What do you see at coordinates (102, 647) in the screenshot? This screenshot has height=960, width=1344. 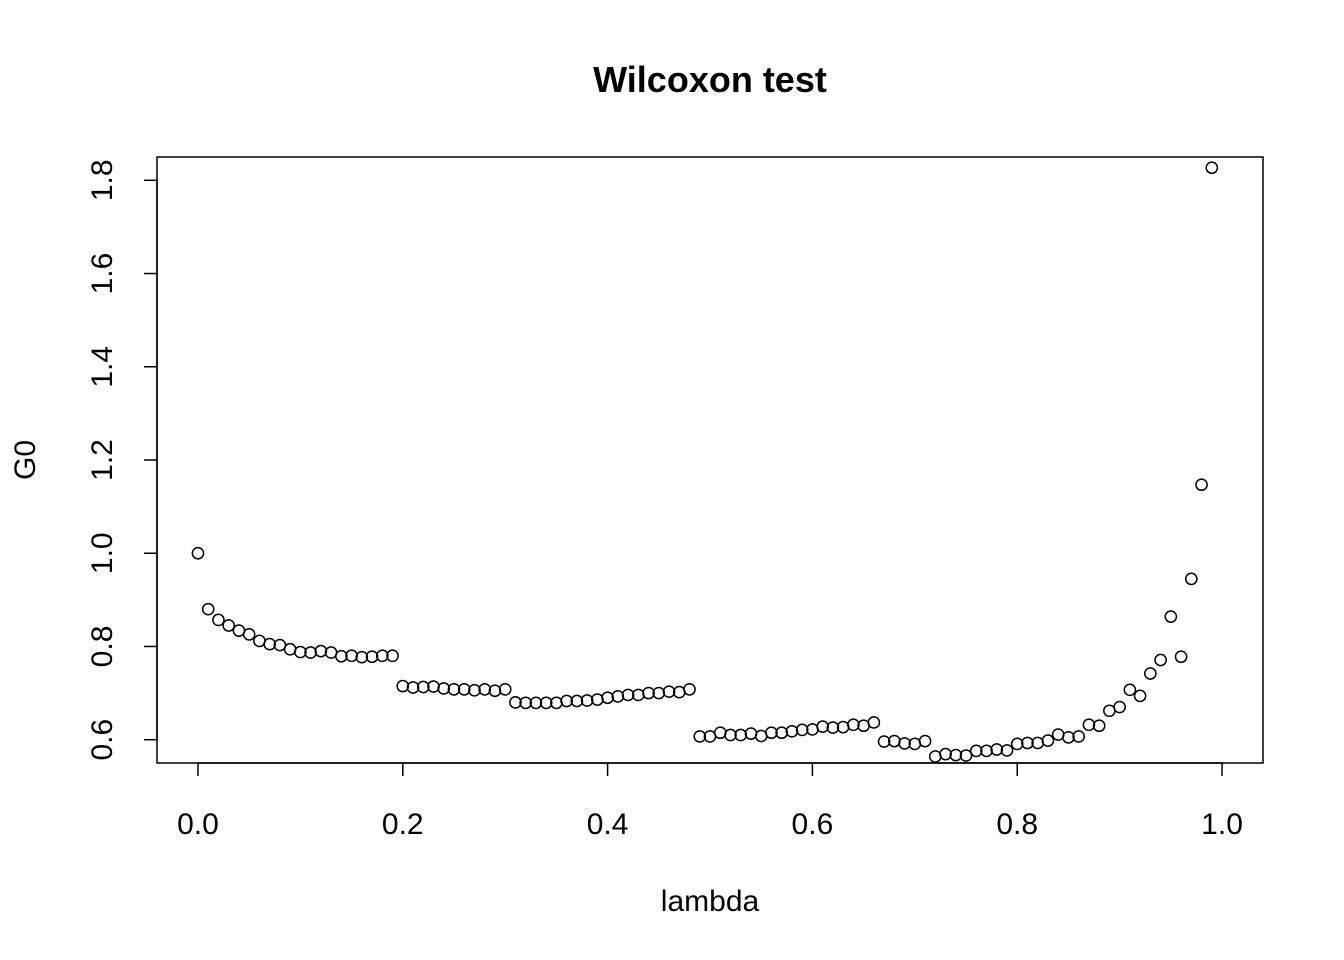 I see `y-tick-label: 0.8` at bounding box center [102, 647].